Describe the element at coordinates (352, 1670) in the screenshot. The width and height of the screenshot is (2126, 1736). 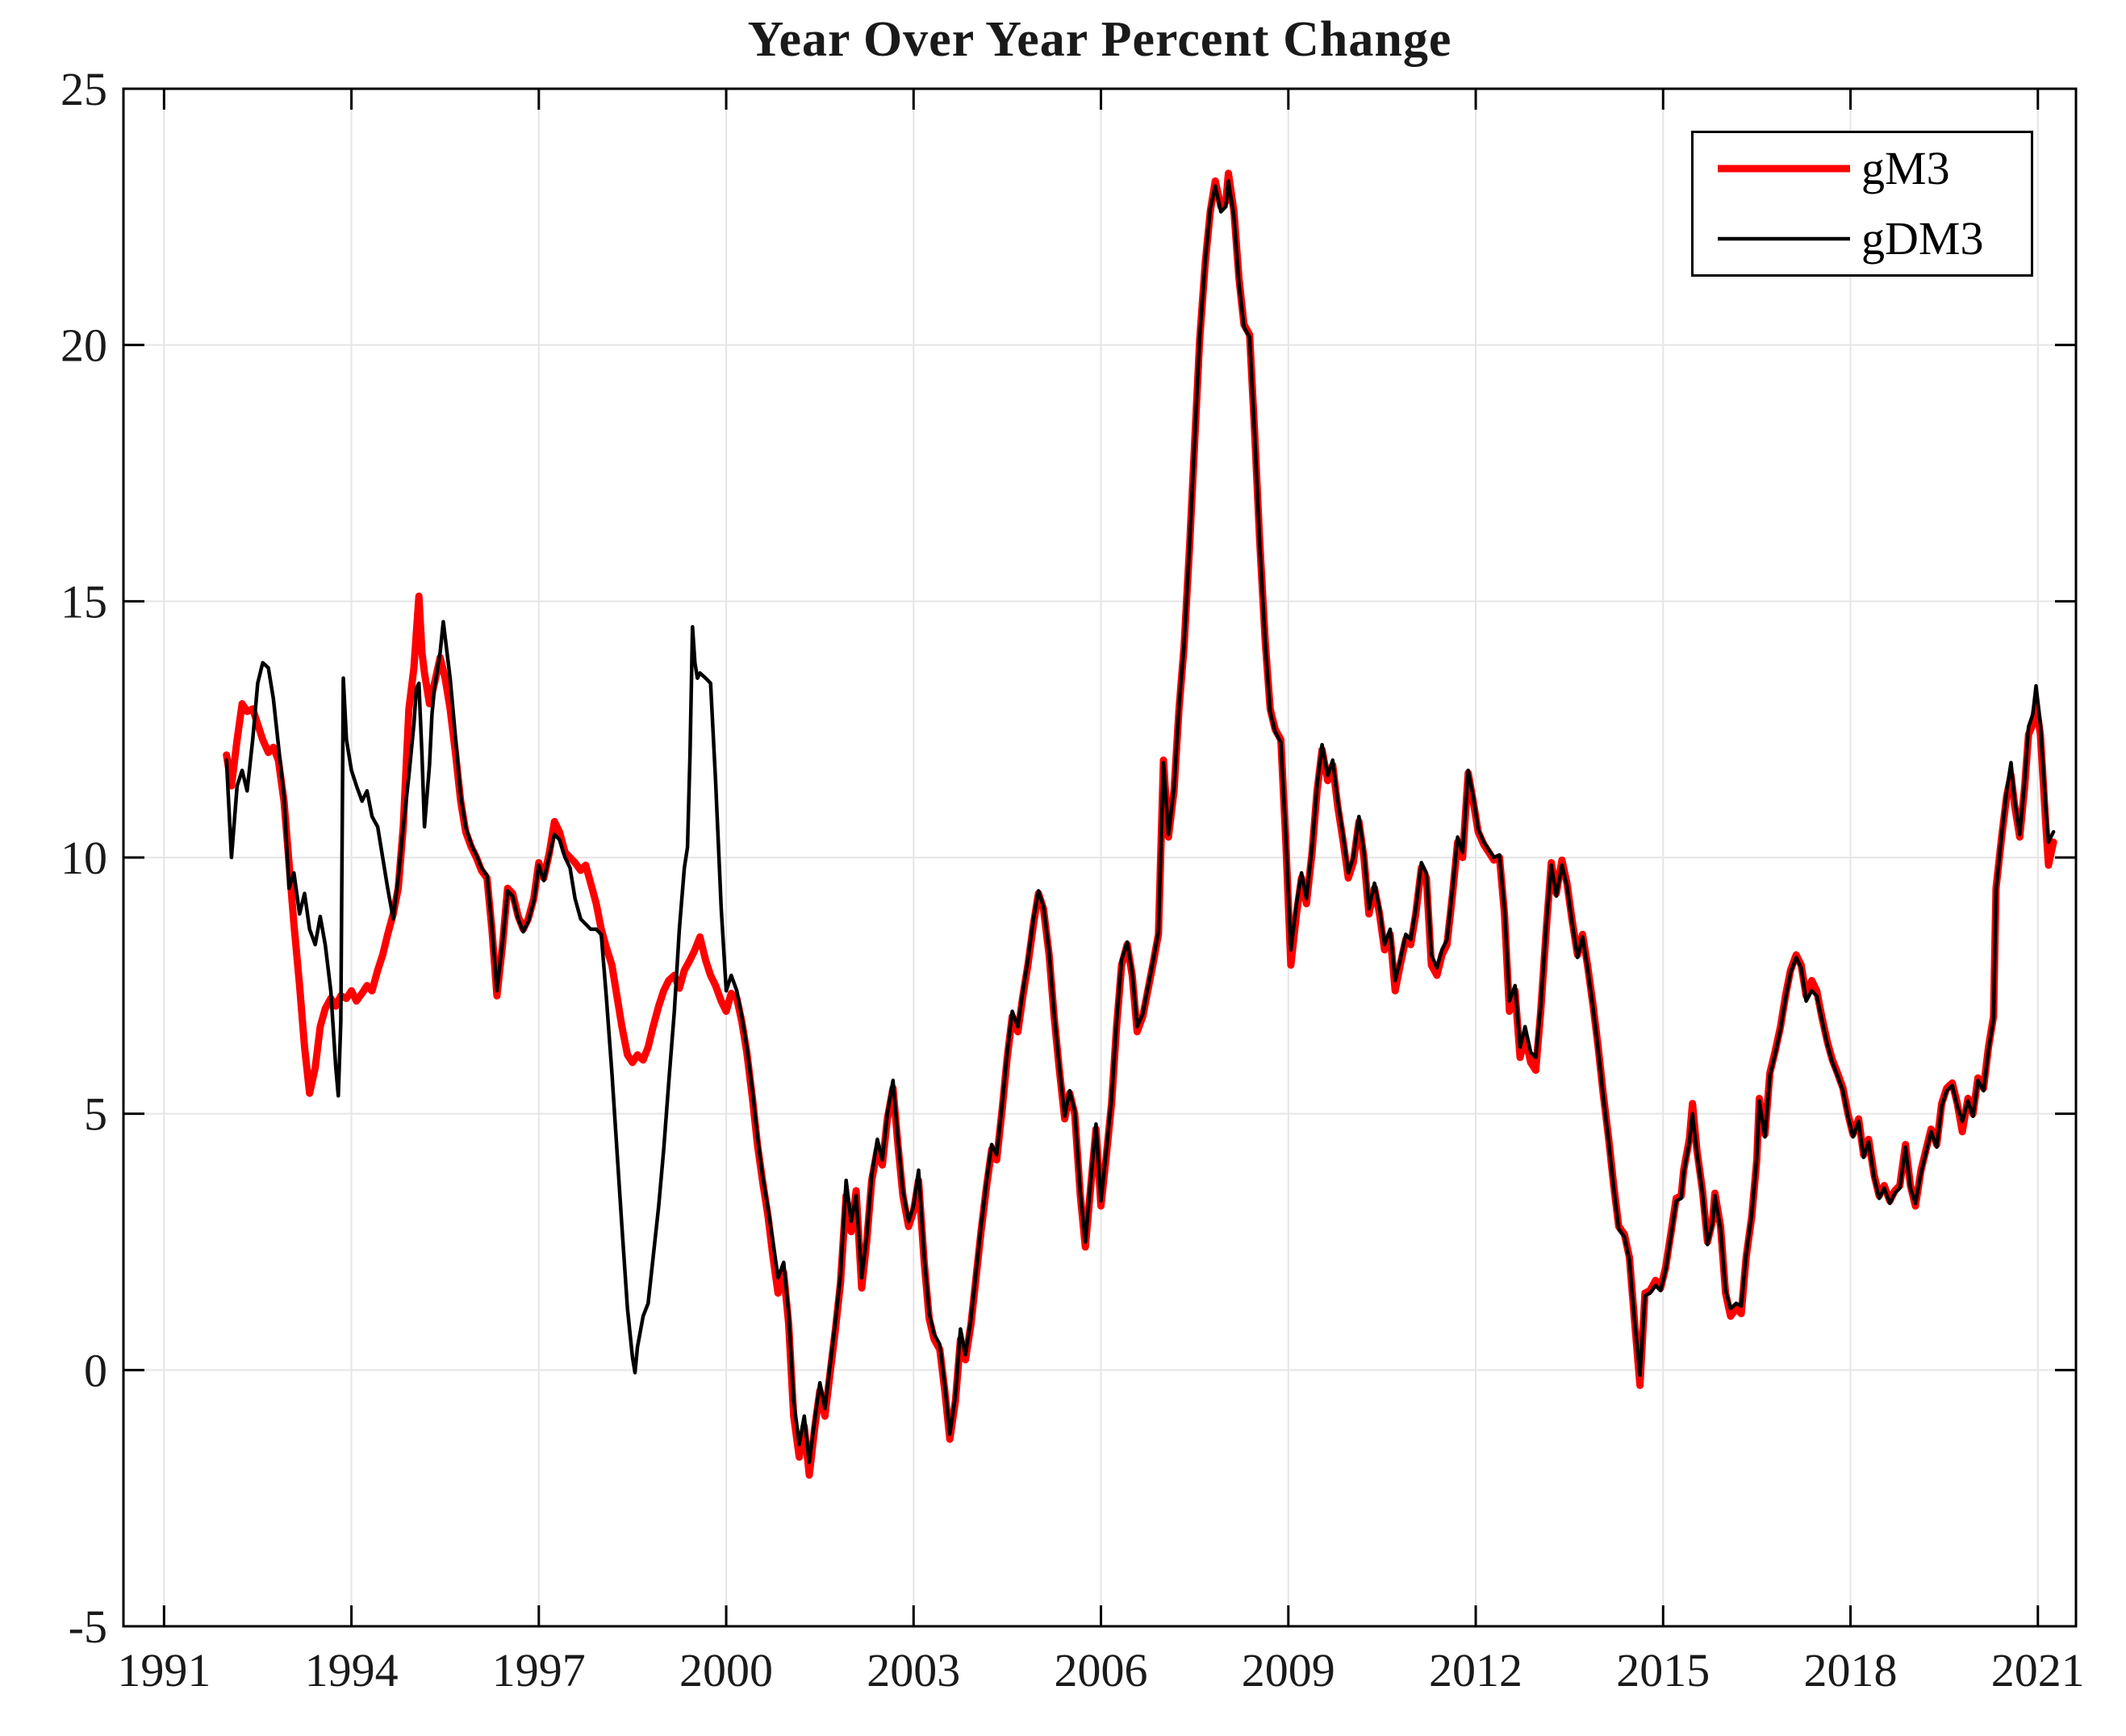
I see `x-tick-label: 1994` at that location.